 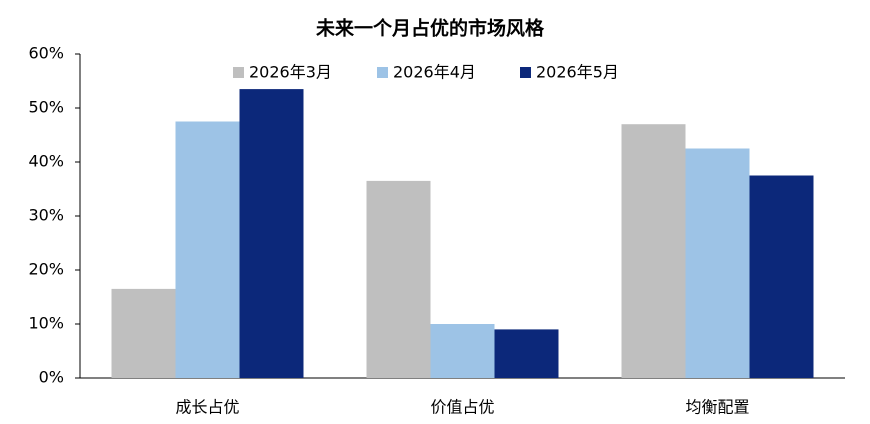 What do you see at coordinates (46, 323) in the screenshot?
I see `y-tick-label: 10%` at bounding box center [46, 323].